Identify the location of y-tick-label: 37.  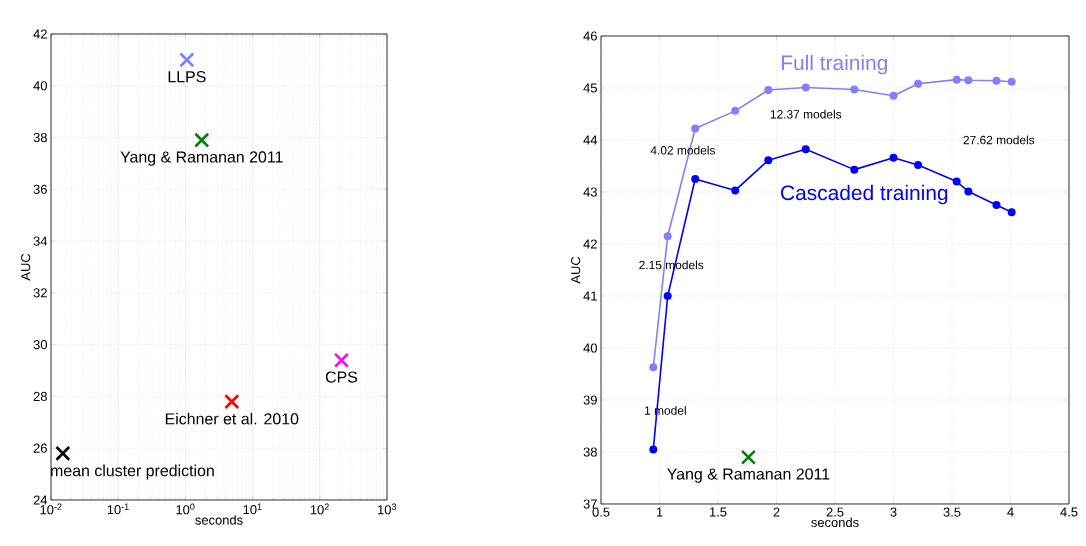
(590, 504).